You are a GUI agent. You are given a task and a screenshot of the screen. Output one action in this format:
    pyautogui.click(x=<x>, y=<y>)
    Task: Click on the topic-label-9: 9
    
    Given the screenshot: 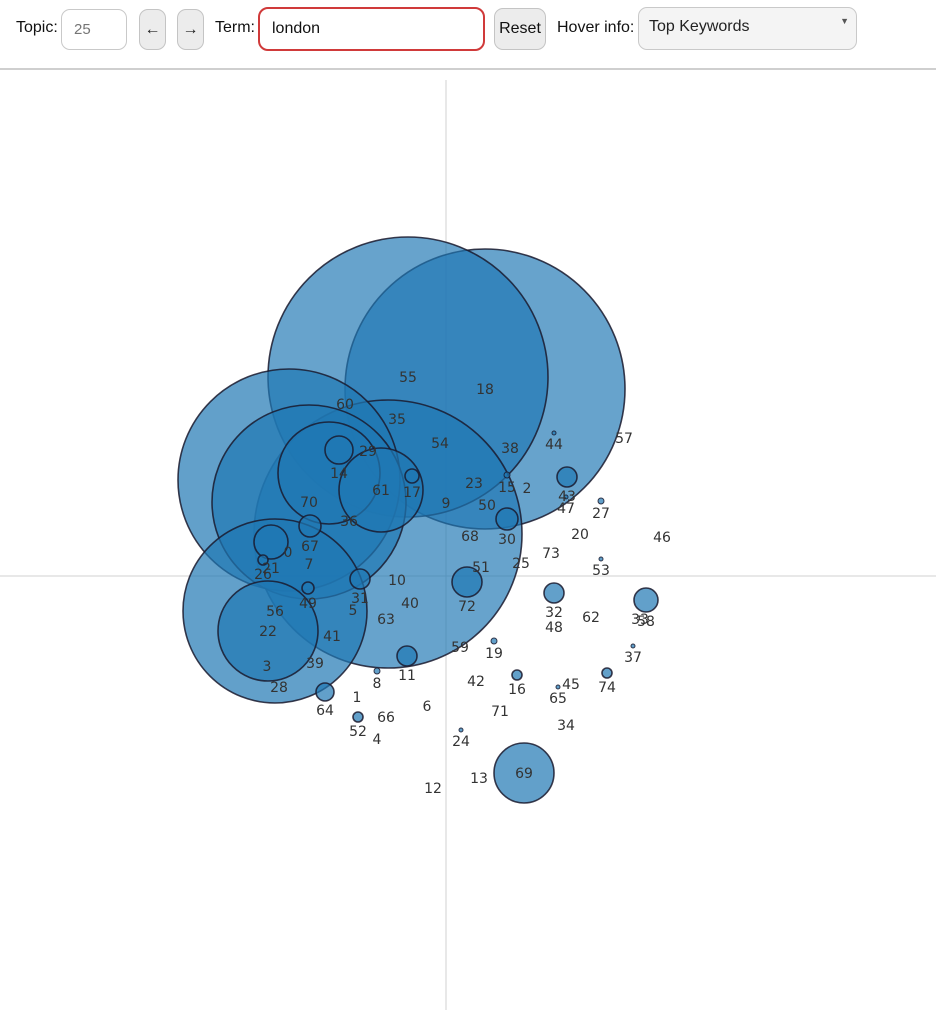 What is the action you would take?
    pyautogui.click(x=446, y=504)
    